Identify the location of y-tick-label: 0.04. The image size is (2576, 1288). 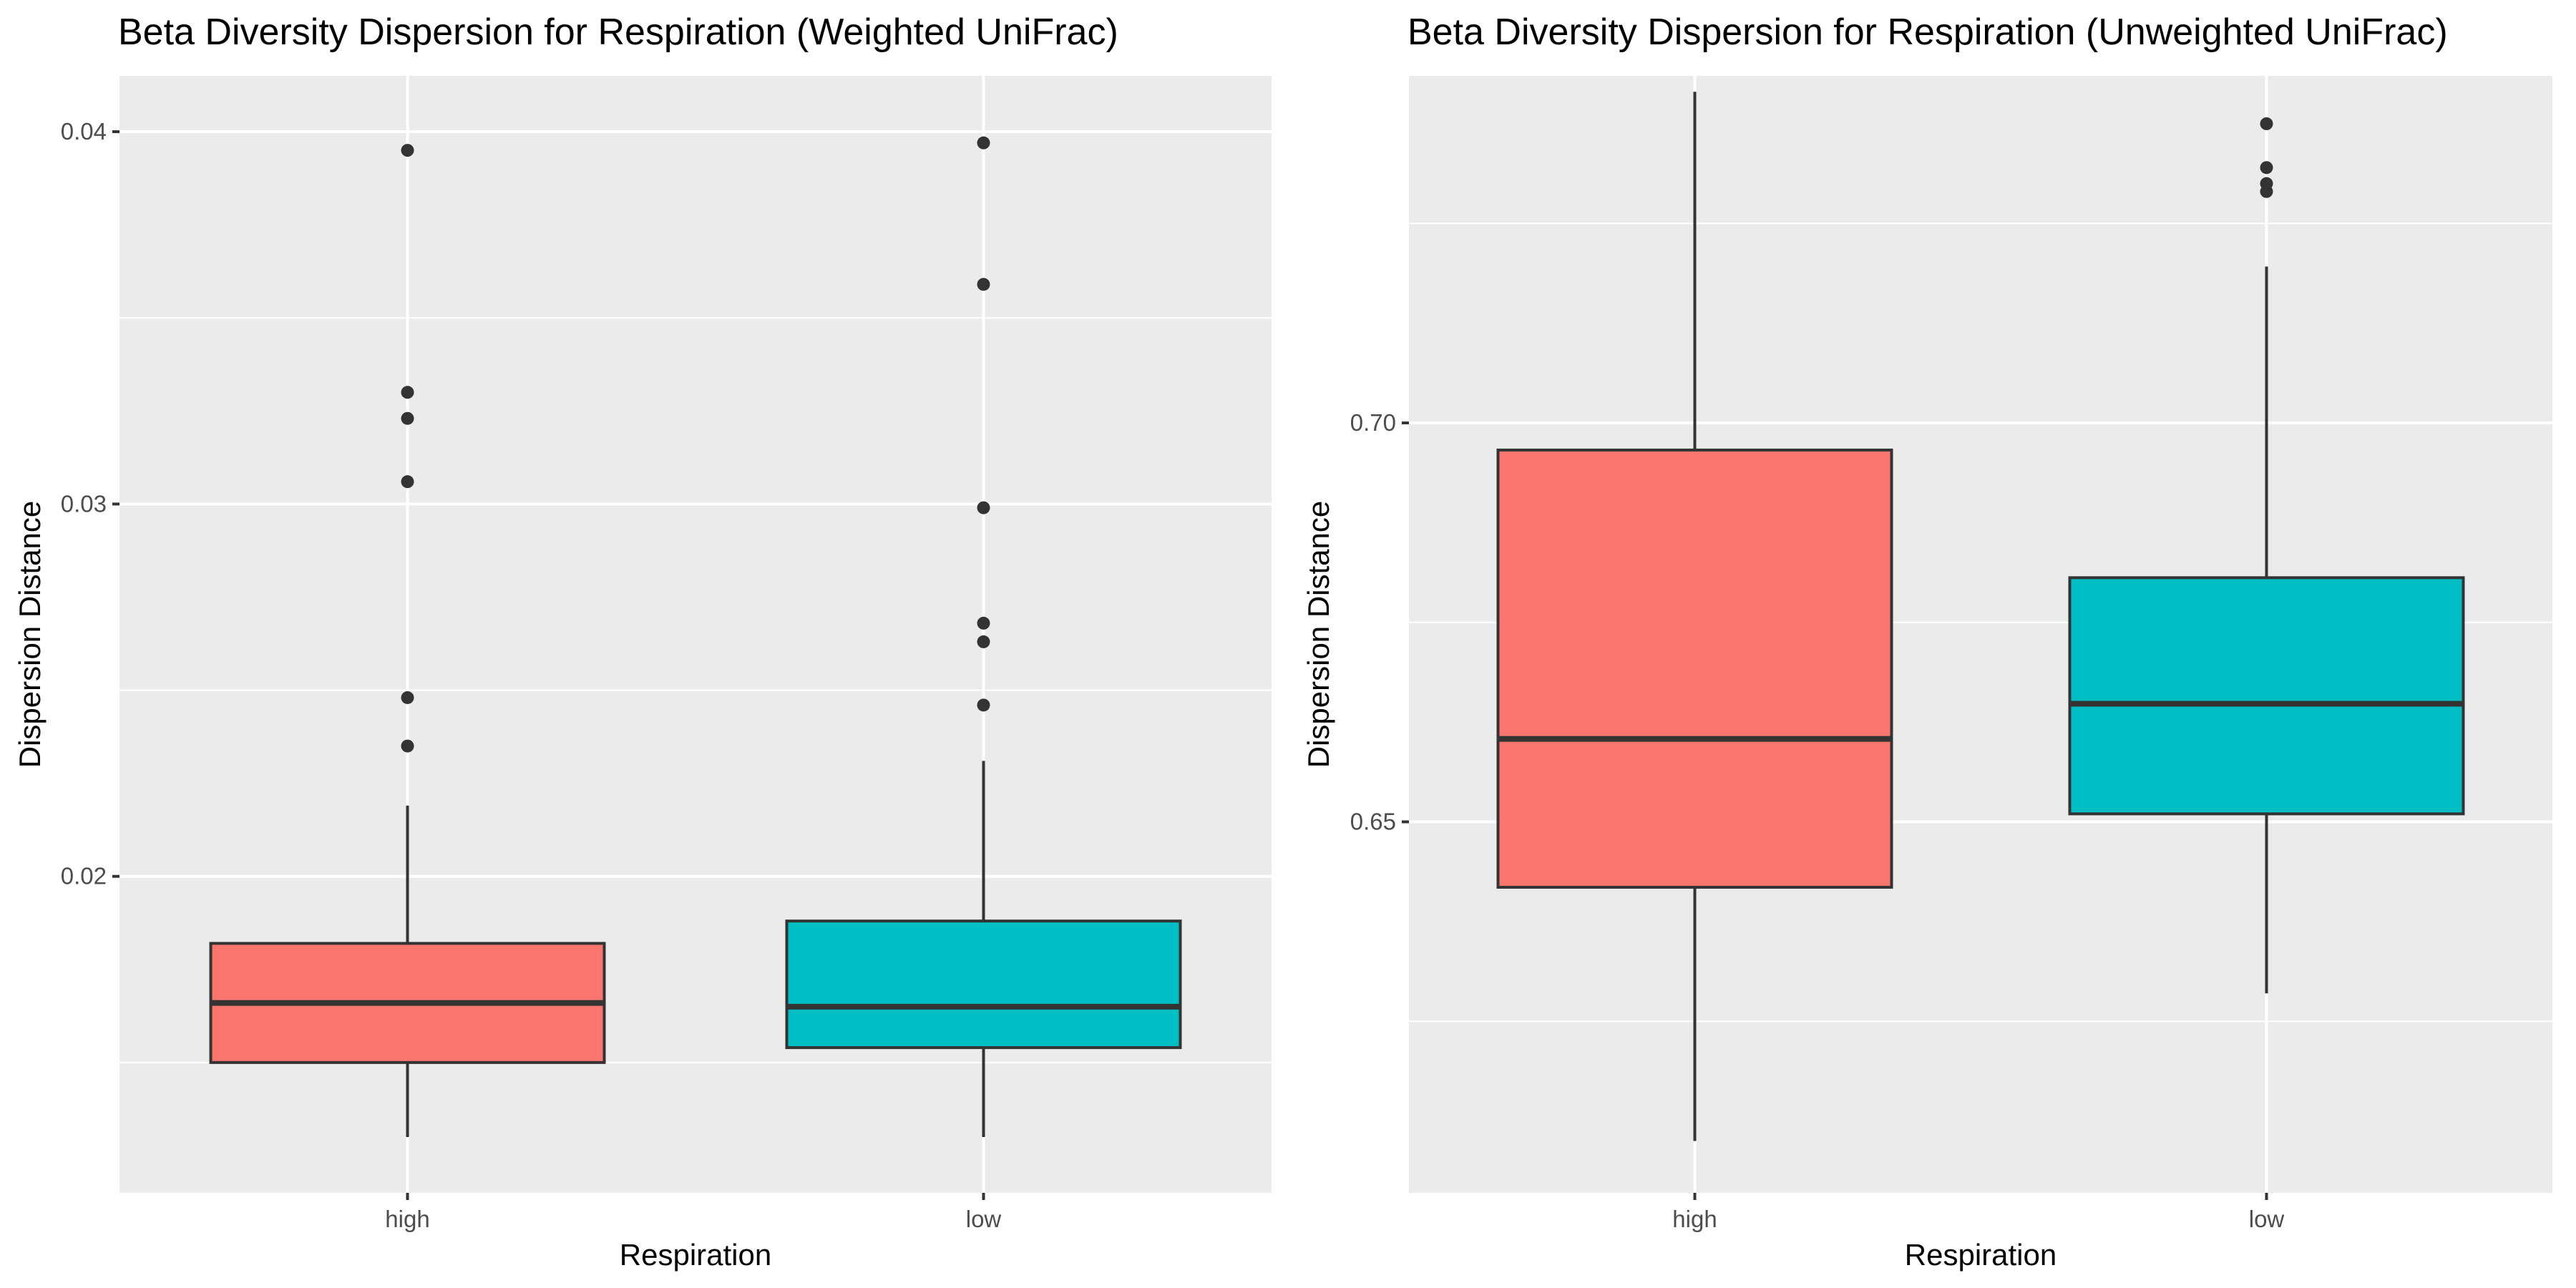
(84, 131).